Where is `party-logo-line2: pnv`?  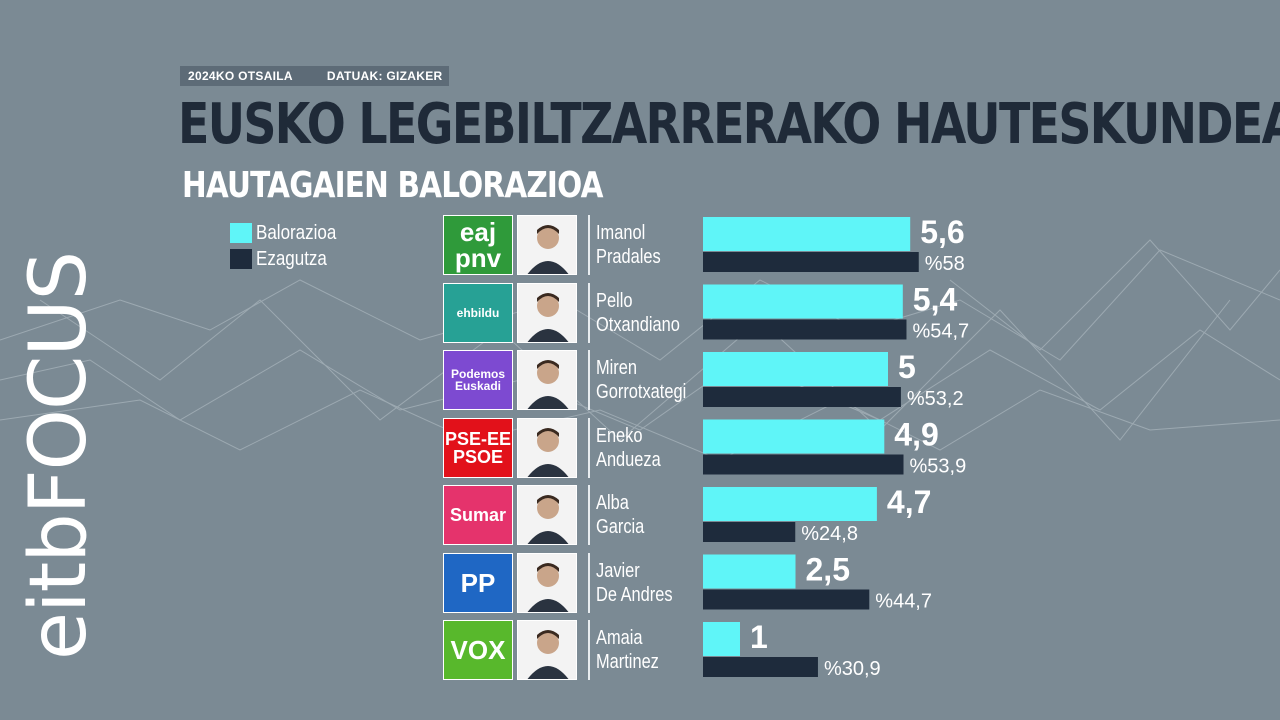 party-logo-line2: pnv is located at coordinates (478, 258).